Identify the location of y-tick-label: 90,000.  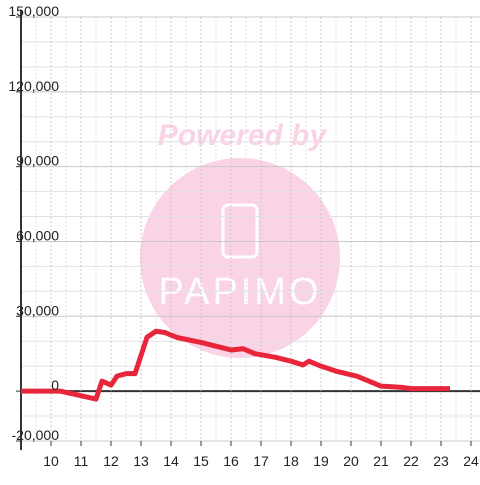
(37, 161).